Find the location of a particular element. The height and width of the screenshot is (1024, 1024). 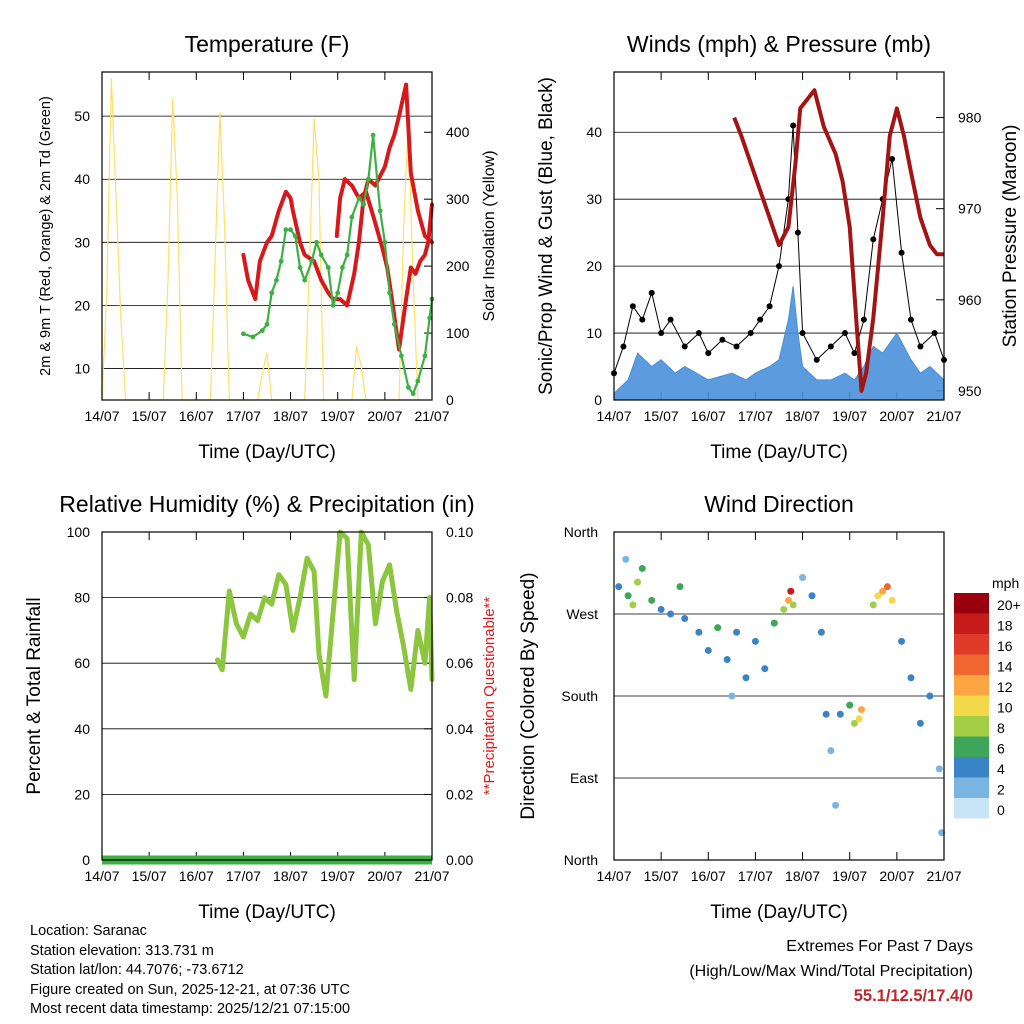

latlon-text: Station lat/lon: 44.7076; -73.6712 is located at coordinates (137, 970).